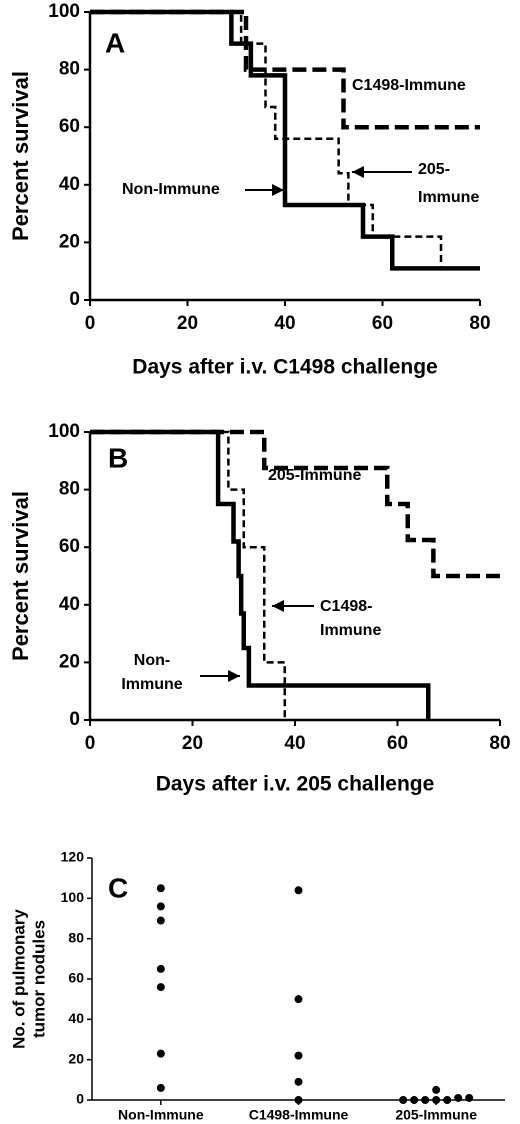 The image size is (520, 1124). Describe the element at coordinates (115, 42) in the screenshot. I see `panel-label: A` at that location.